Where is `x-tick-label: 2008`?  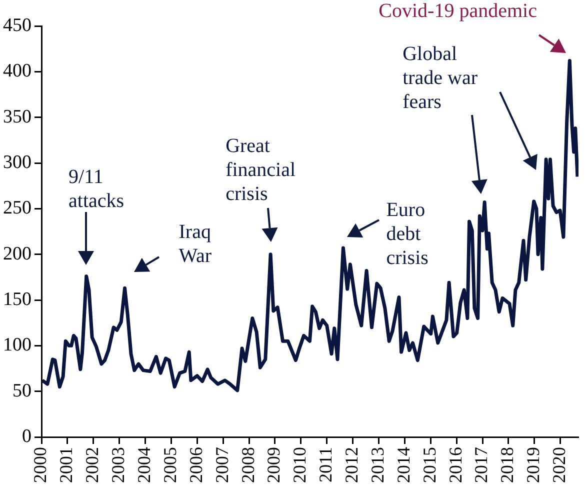 x-tick-label: 2008 is located at coordinates (248, 465).